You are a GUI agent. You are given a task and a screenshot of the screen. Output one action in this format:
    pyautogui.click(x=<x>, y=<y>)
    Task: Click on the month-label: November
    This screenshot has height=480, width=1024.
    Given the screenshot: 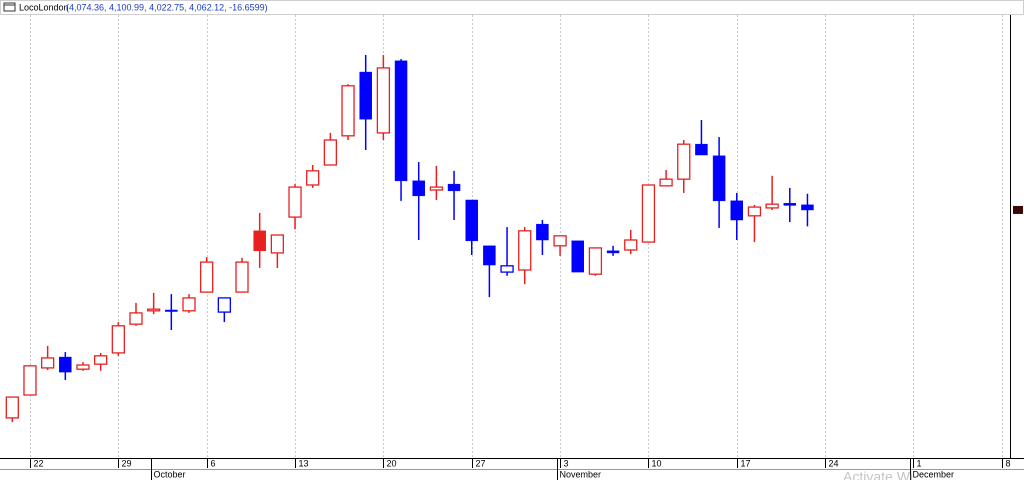 What is the action you would take?
    pyautogui.click(x=581, y=474)
    